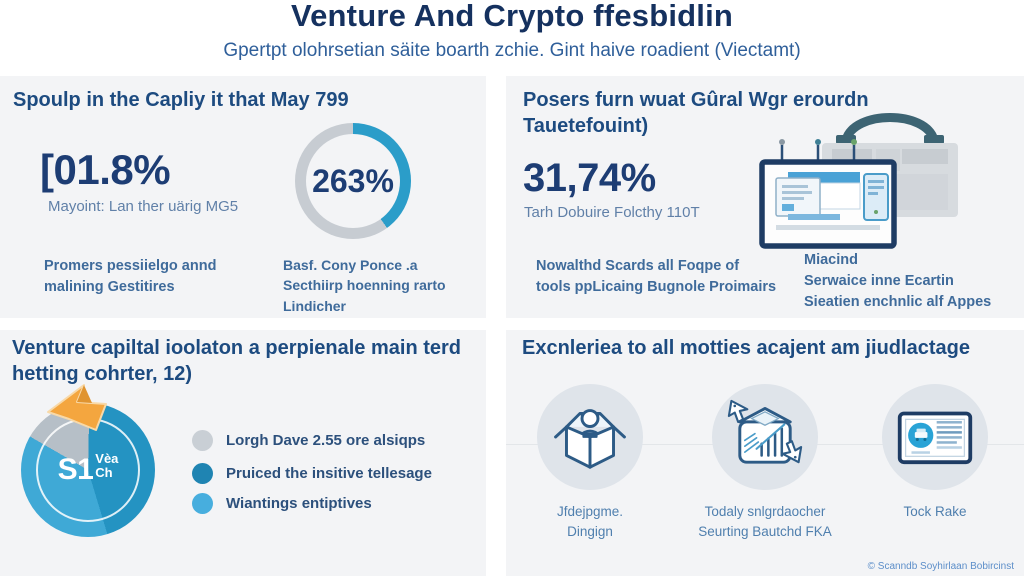 The height and width of the screenshot is (576, 1024). Describe the element at coordinates (299, 503) in the screenshot. I see `legend-label: Wiantings entiptives` at that location.